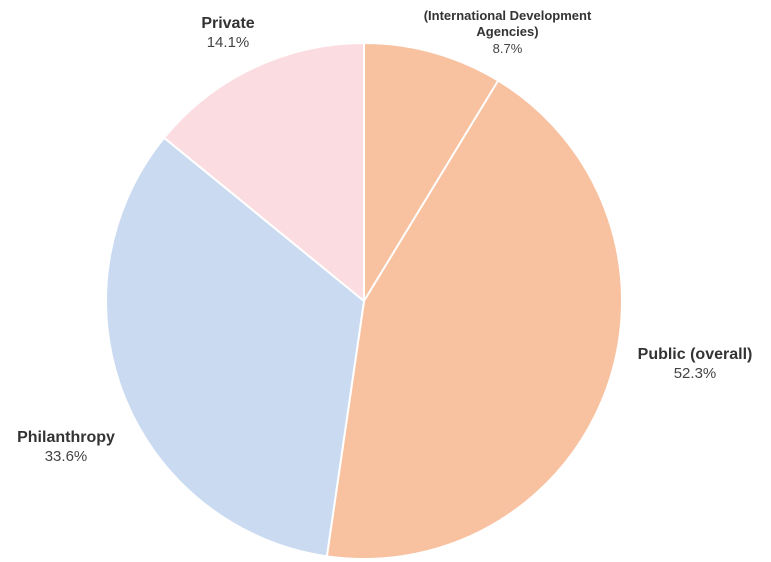 Image resolution: width=771 pixels, height=562 pixels. Describe the element at coordinates (431, 191) in the screenshot. I see `pie-sub-slice-divider` at that location.